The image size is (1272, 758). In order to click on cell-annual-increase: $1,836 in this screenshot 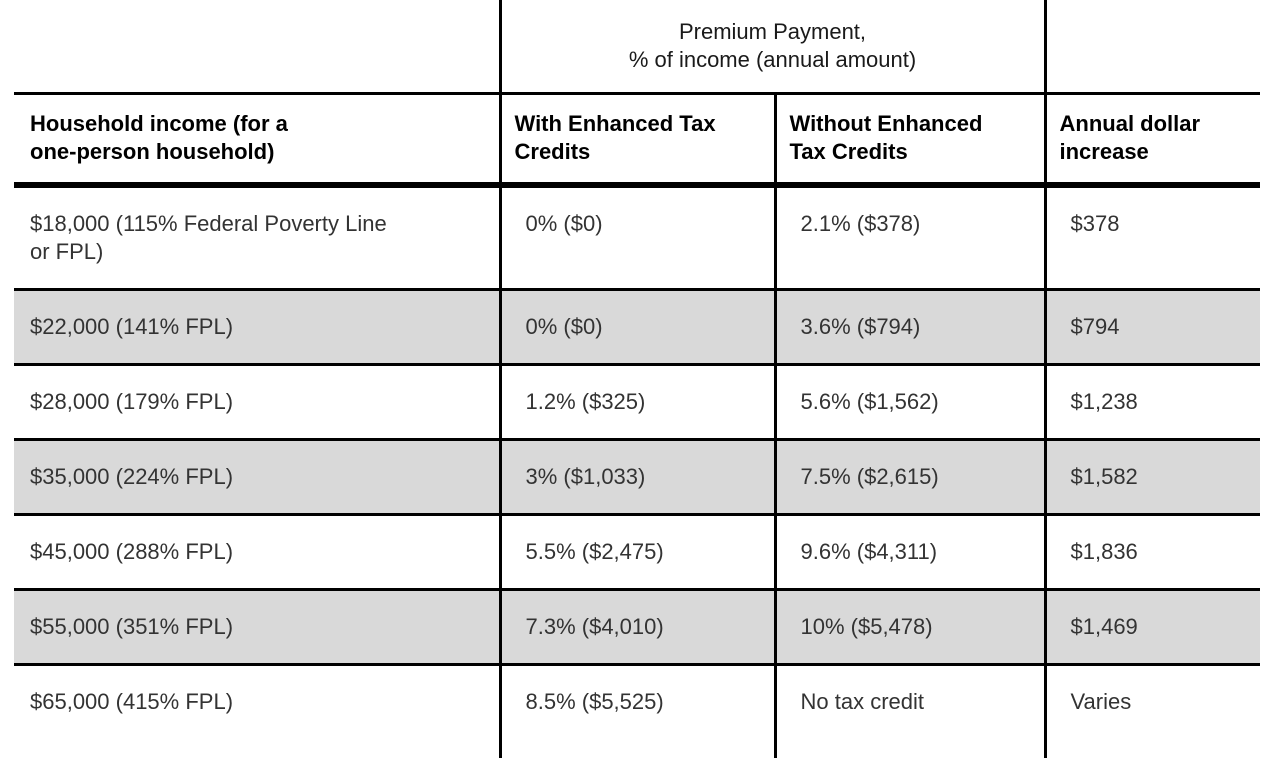, I will do `click(1152, 552)`.